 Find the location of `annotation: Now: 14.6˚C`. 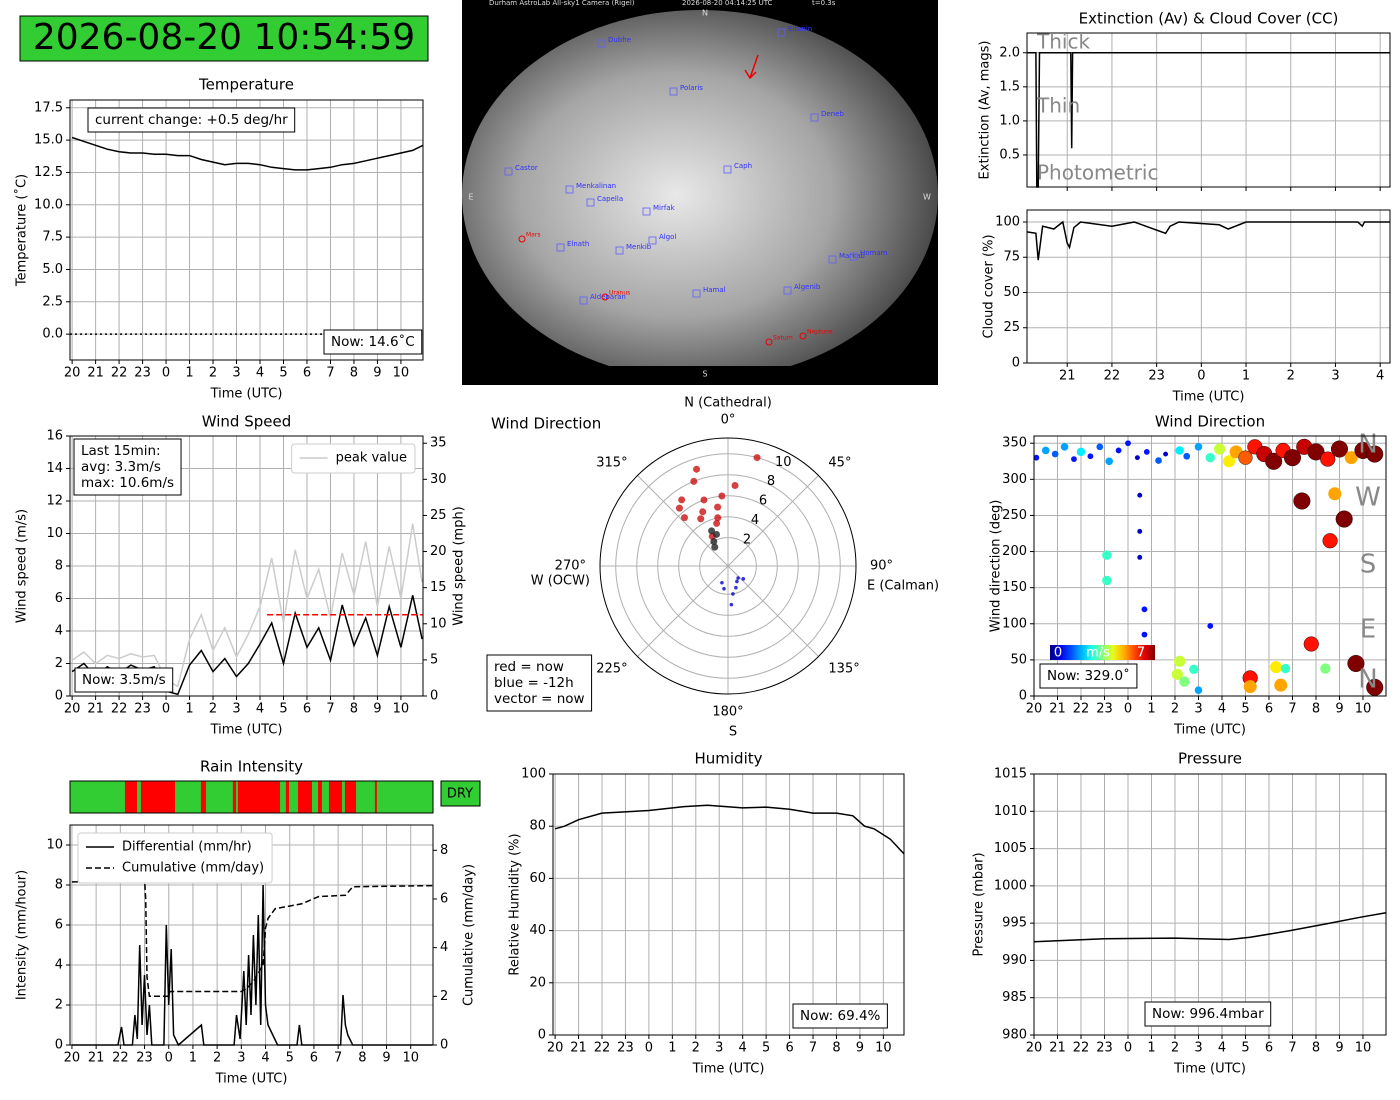

annotation: Now: 14.6˚C is located at coordinates (373, 342).